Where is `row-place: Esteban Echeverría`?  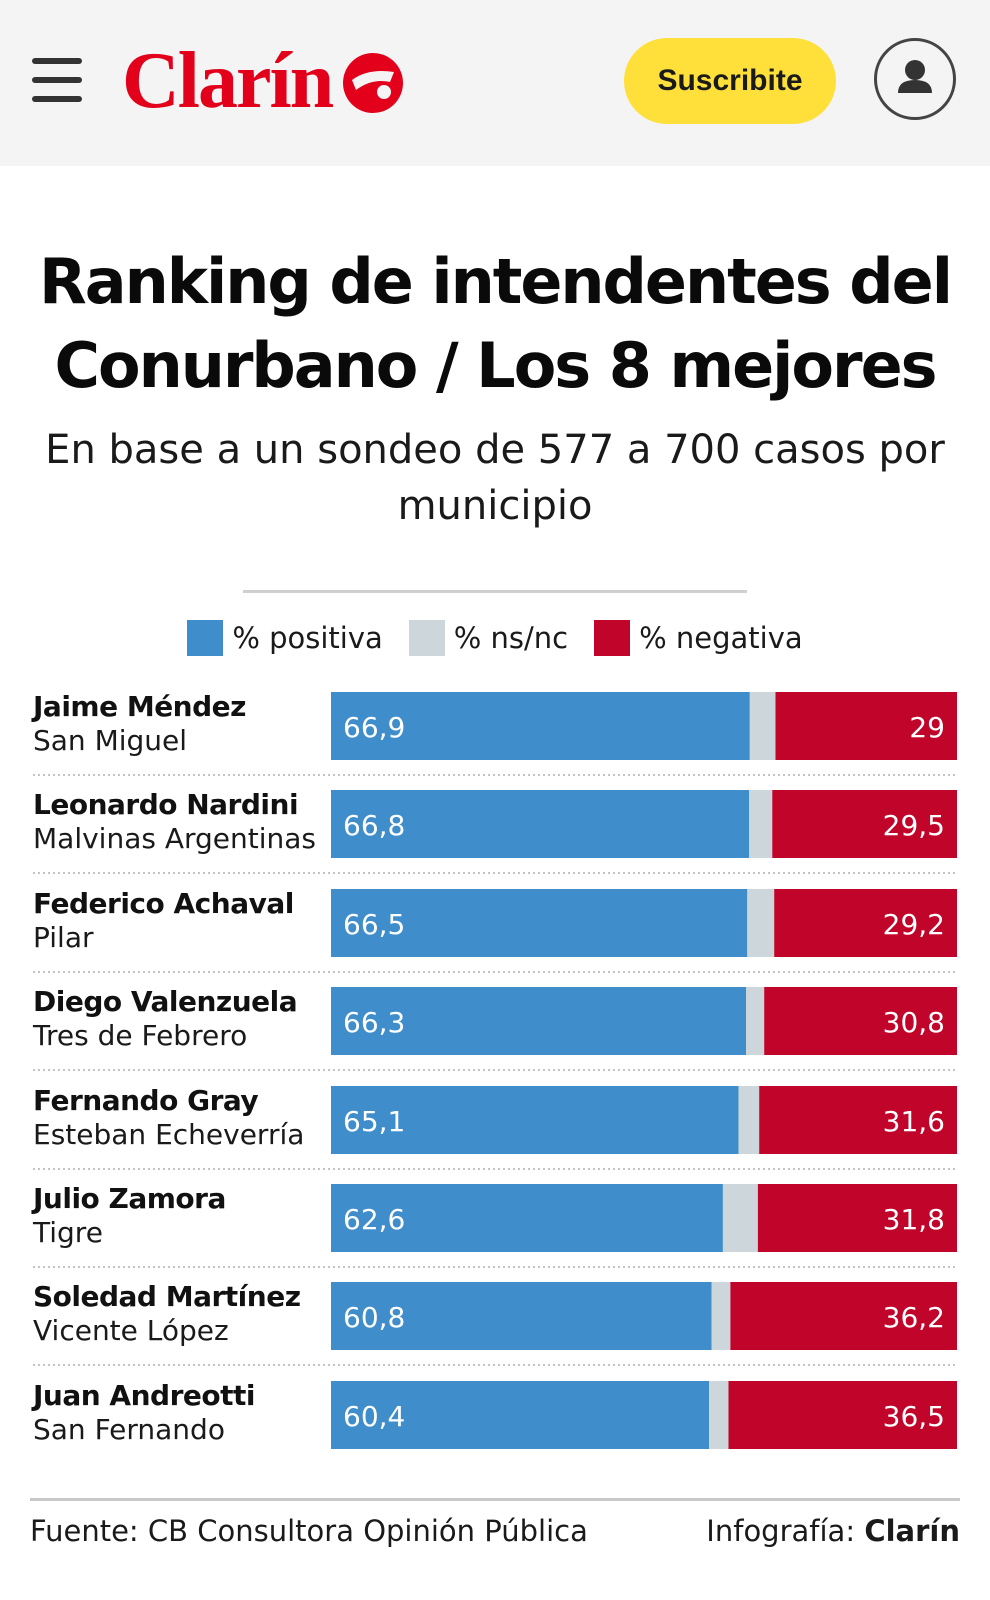
row-place: Esteban Echeverría is located at coordinates (169, 1134).